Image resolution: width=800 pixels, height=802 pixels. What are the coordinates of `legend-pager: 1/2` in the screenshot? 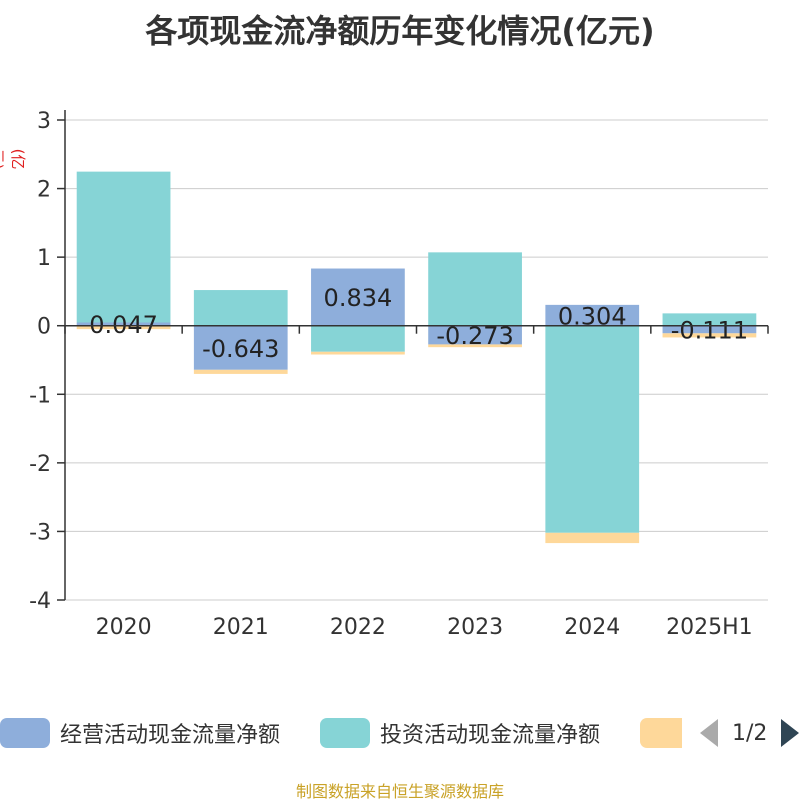 It's located at (750, 733).